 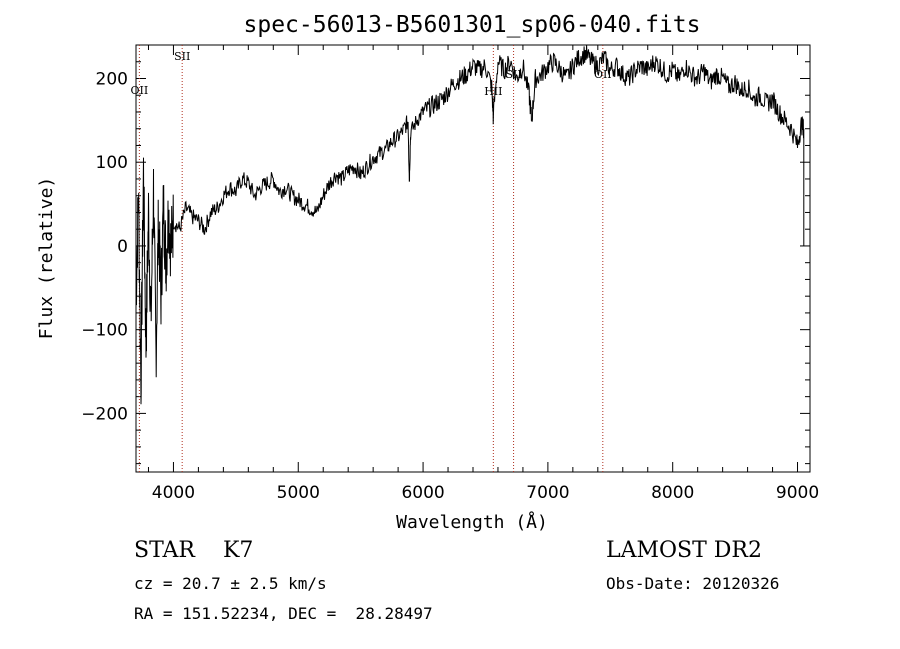 I want to click on y-axis-label: Flux (relative), so click(x=46, y=258).